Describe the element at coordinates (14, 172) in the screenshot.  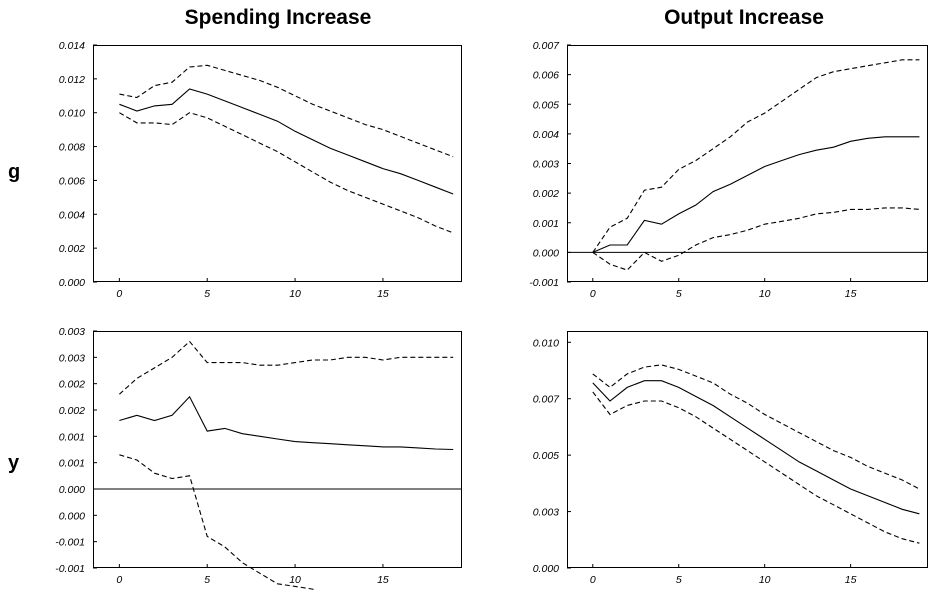
I see `row-label-g: g` at that location.